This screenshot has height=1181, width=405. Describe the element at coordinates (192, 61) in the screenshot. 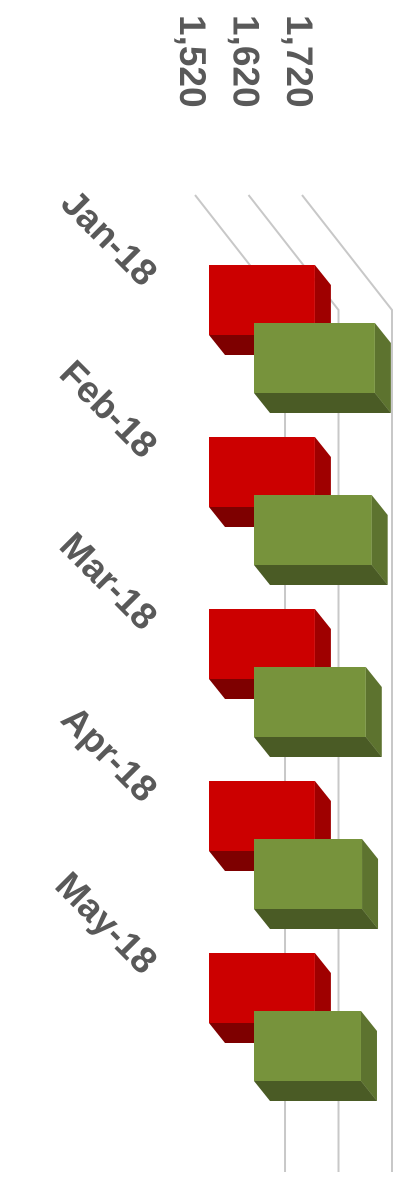

I see `x-tick-label: 1,520` at that location.